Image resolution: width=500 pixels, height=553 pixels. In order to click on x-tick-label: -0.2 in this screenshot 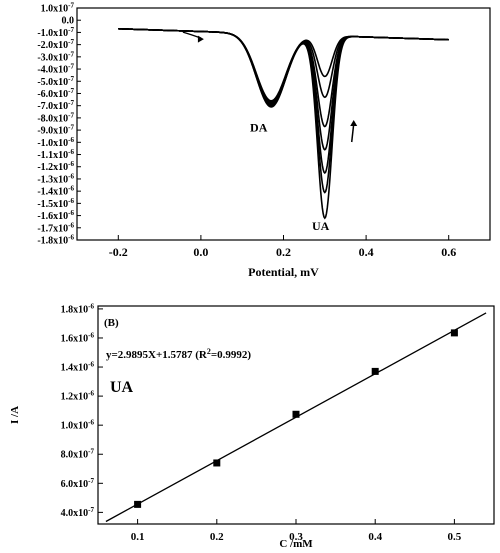, I will do `click(118, 252)`.